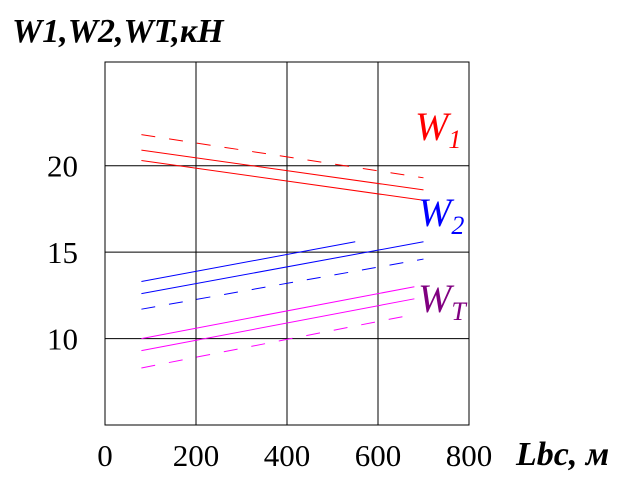 The height and width of the screenshot is (479, 639). What do you see at coordinates (287, 455) in the screenshot?
I see `x-tick-label: 400` at bounding box center [287, 455].